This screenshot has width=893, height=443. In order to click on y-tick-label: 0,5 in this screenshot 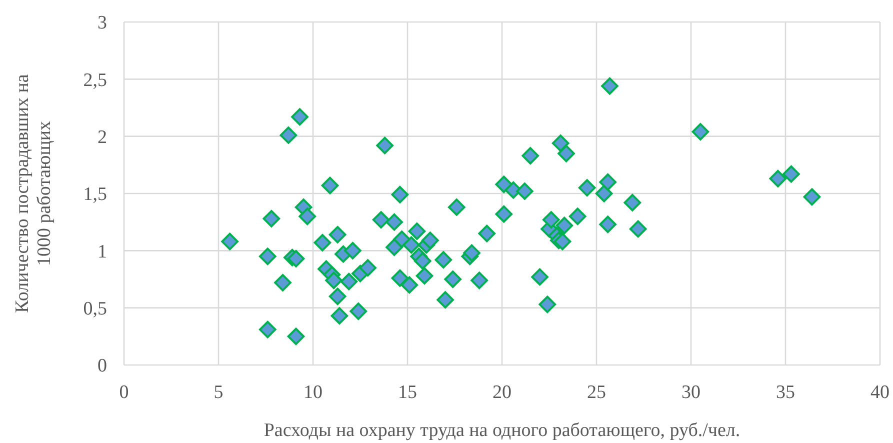, I will do `click(95, 309)`.